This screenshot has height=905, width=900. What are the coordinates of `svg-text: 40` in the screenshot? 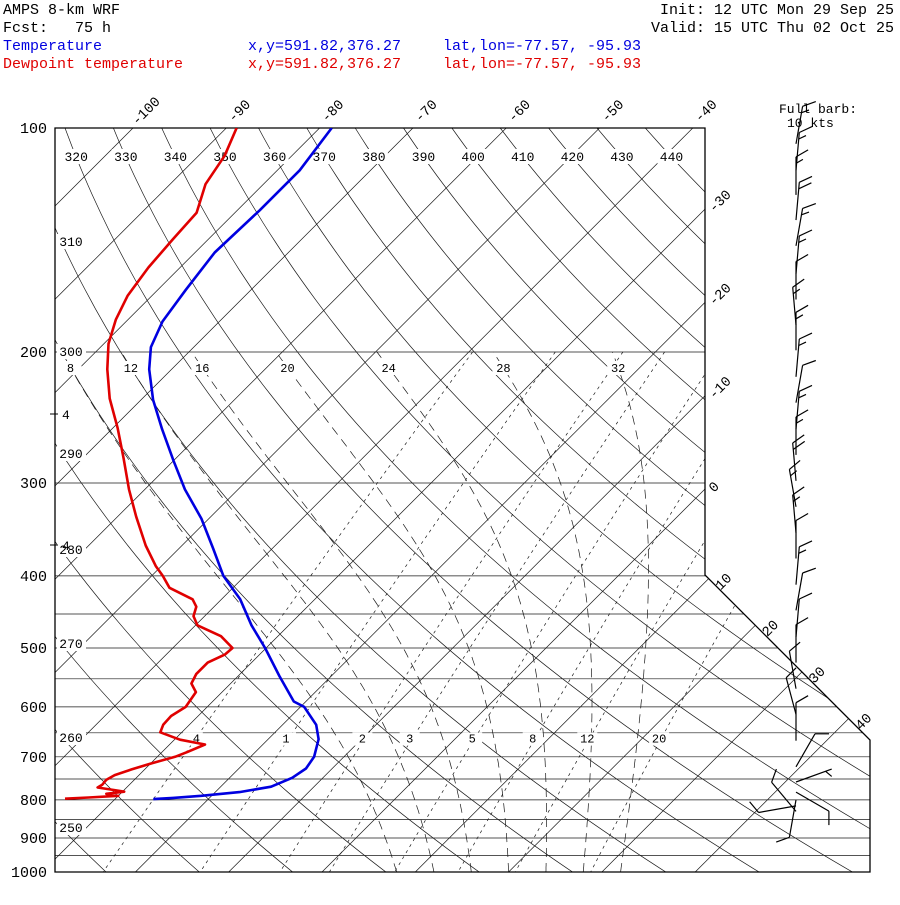 It's located at (864, 722).